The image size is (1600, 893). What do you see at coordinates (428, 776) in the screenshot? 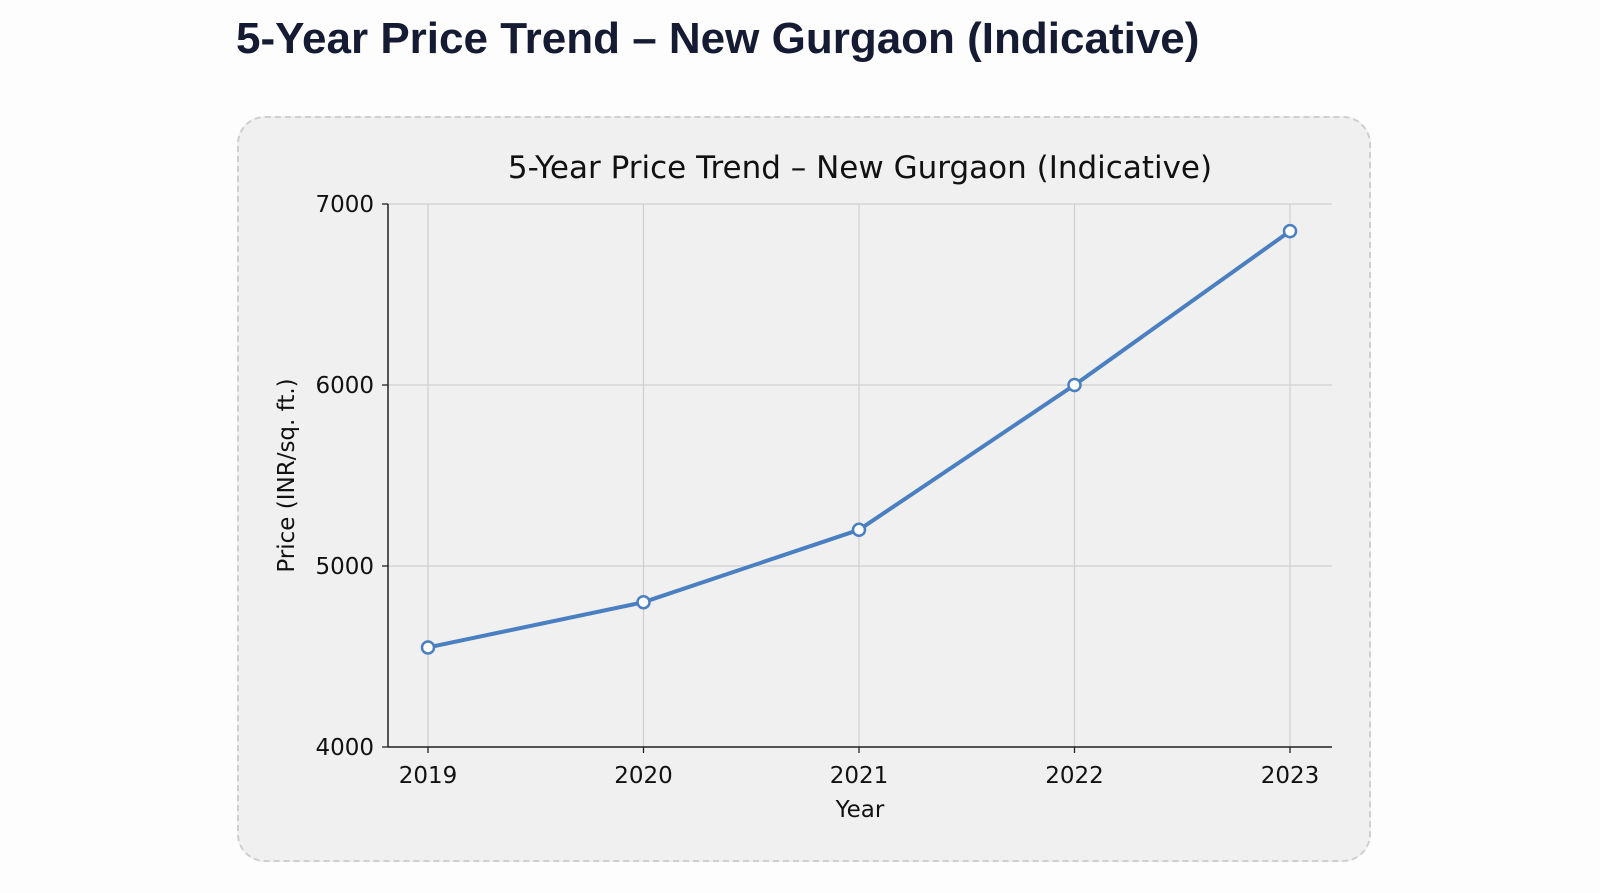
I see `x-tick-label: 2019` at bounding box center [428, 776].